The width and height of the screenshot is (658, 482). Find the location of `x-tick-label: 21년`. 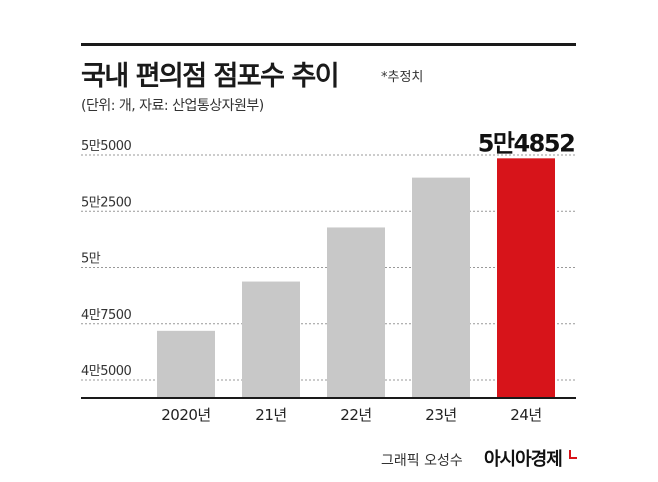

x-tick-label: 21년 is located at coordinates (270, 415).